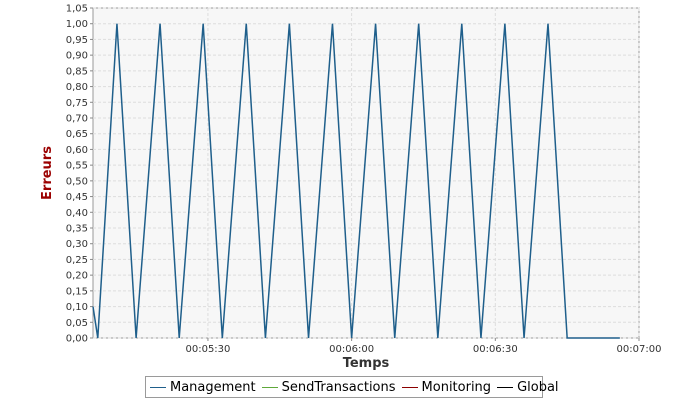  I want to click on legend-label: SendTransactions, so click(338, 387).